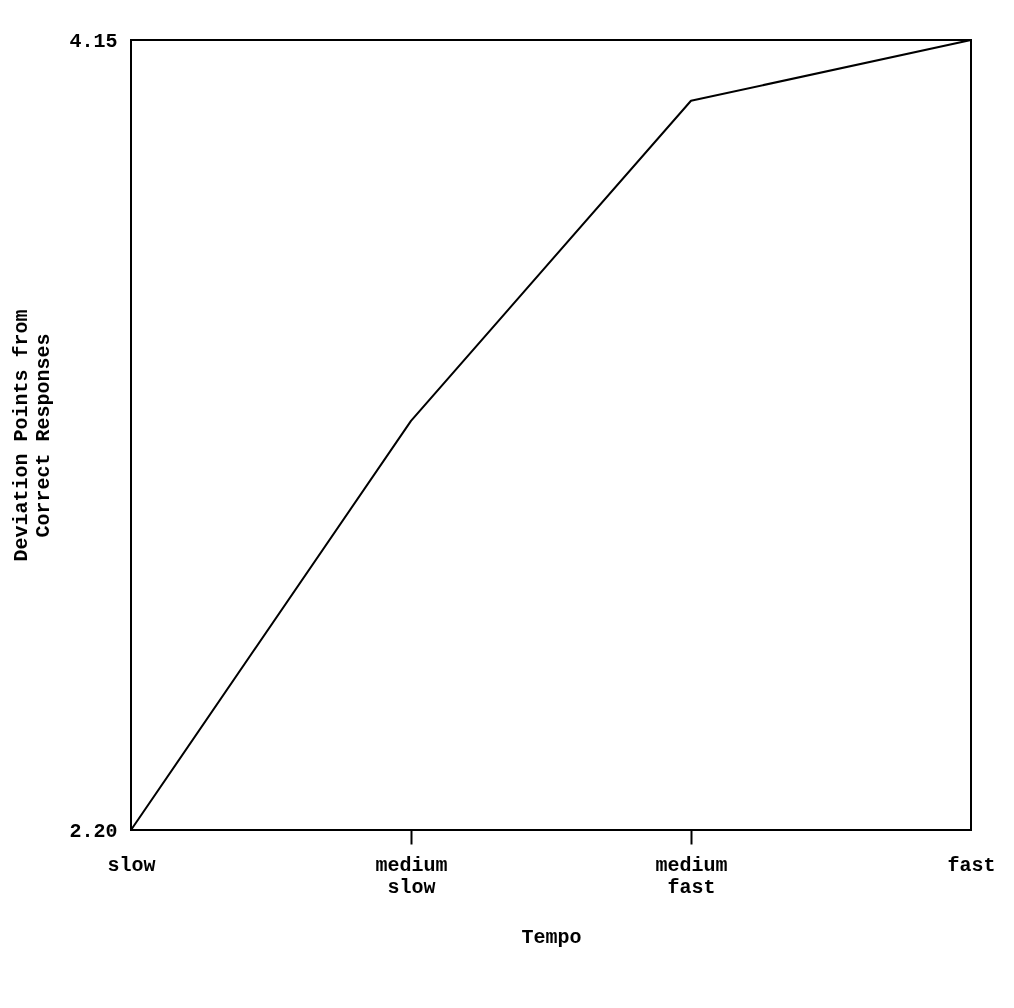 The image size is (1014, 1008). What do you see at coordinates (411, 876) in the screenshot?
I see `x-tick-label: medium slow` at bounding box center [411, 876].